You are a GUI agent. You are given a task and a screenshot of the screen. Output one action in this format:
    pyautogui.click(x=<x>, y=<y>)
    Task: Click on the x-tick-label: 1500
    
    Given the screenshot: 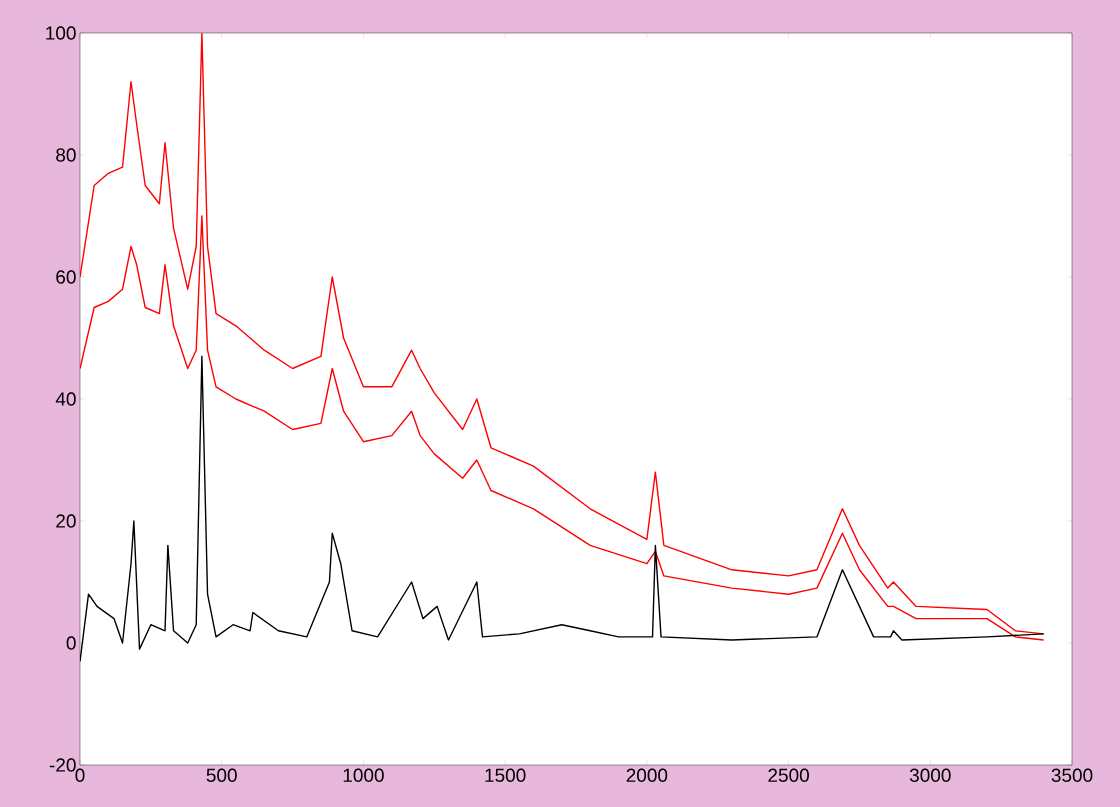 What is the action you would take?
    pyautogui.click(x=505, y=775)
    